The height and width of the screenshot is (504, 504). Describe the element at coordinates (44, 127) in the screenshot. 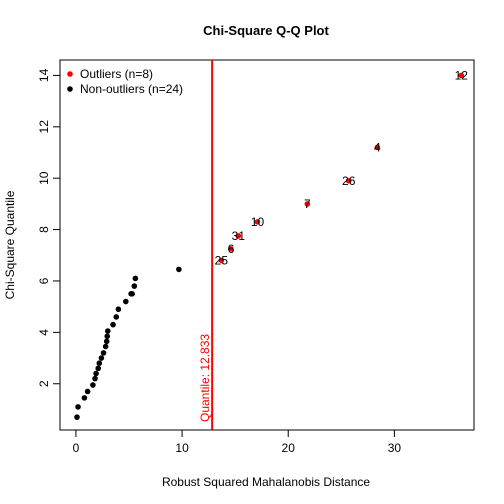

I see `y-tick-label: 12` at that location.